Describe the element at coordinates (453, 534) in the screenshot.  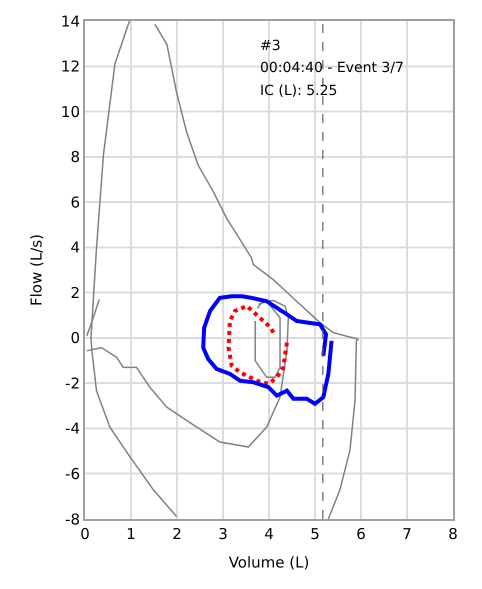
I see `x-tick-label: 8` at that location.